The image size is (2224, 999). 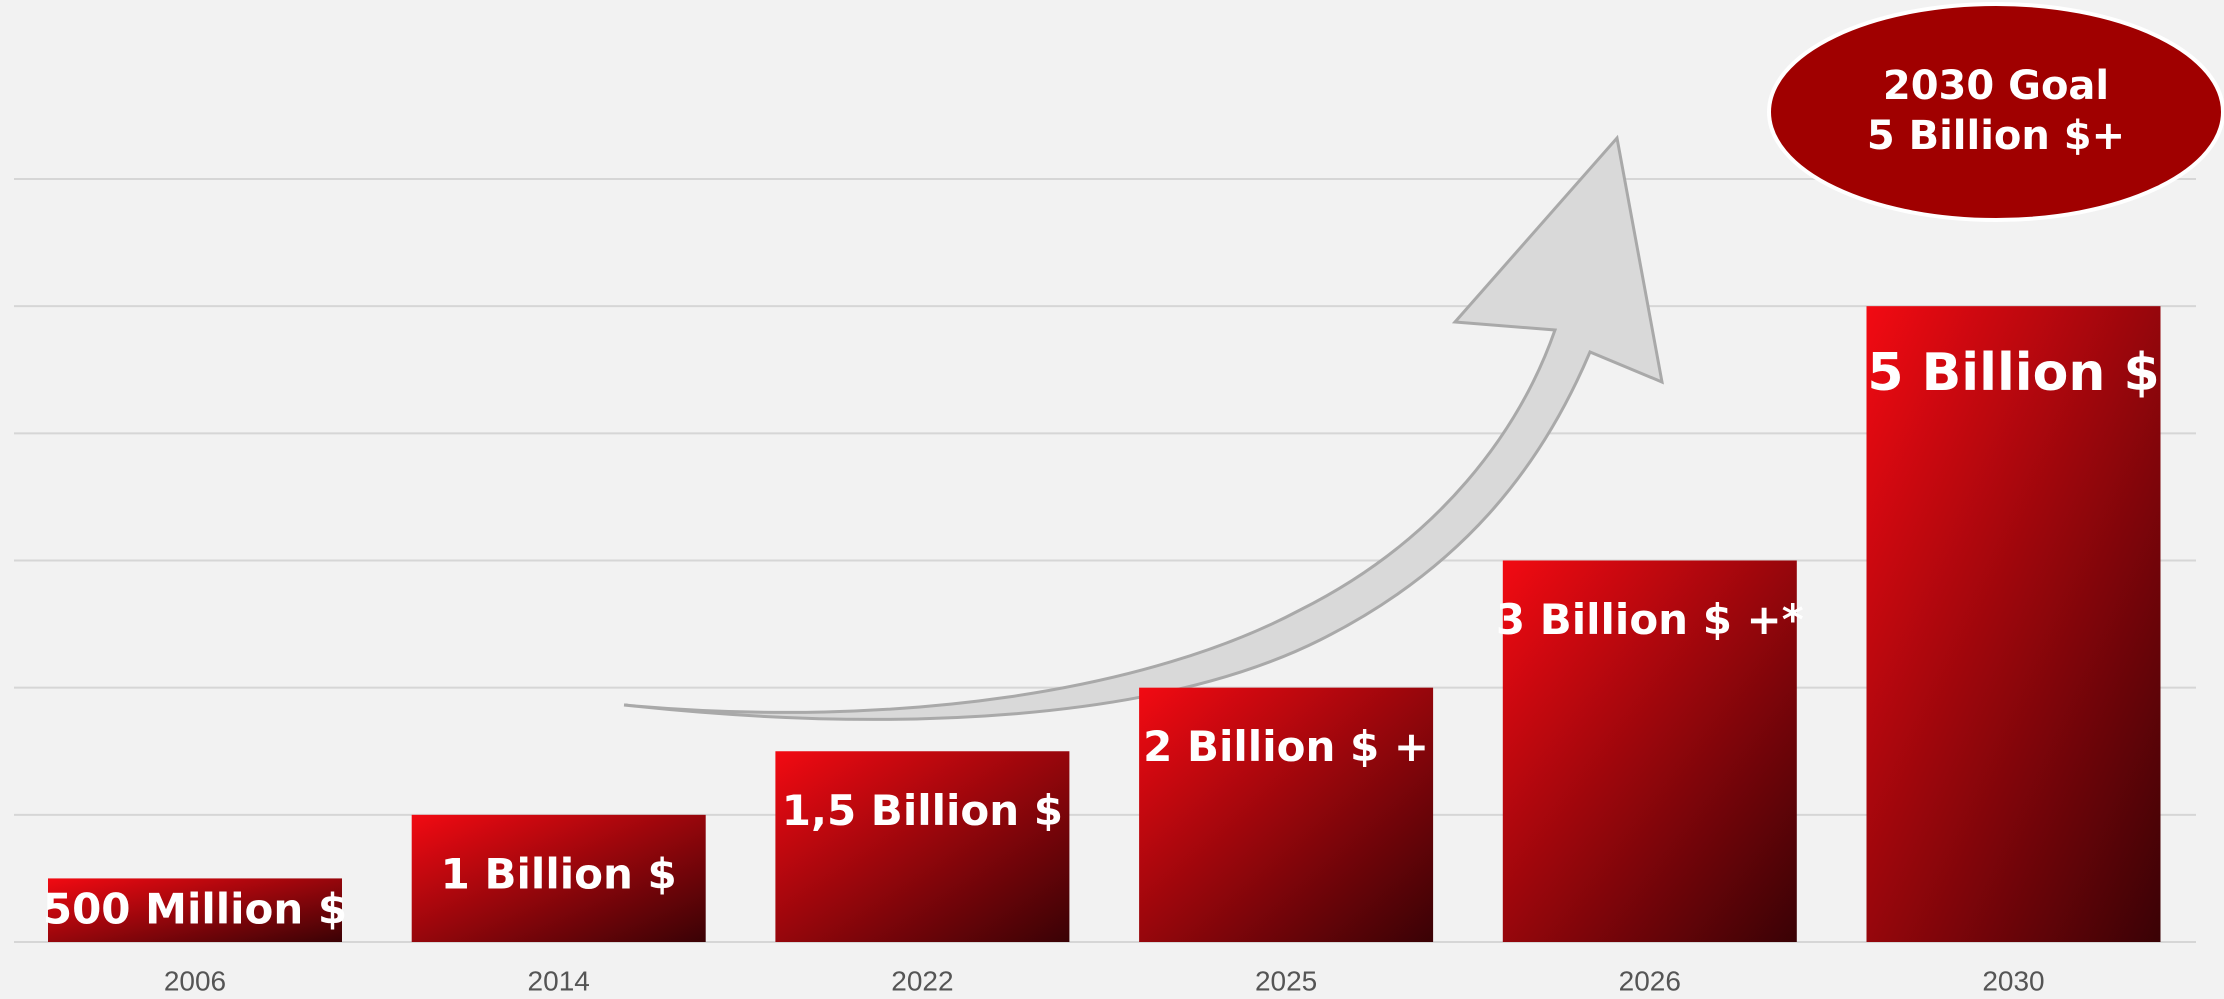 What do you see at coordinates (1996, 86) in the screenshot?
I see `goal-title: 2030 Goal` at bounding box center [1996, 86].